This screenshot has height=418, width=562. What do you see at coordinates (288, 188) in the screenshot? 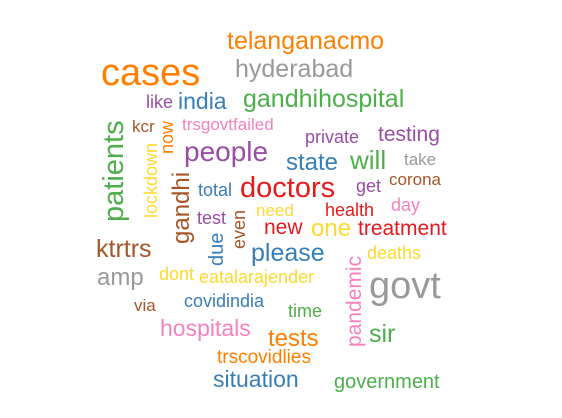
I see `word-doctors: doctors` at bounding box center [288, 188].